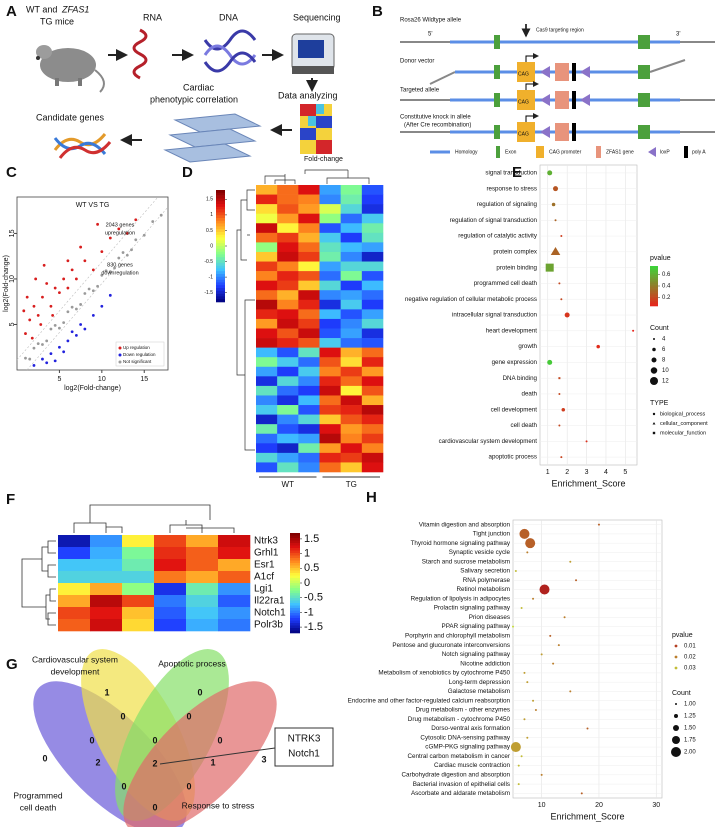  What do you see at coordinates (137, 361) in the screenshot?
I see `legend-label: Not significant` at bounding box center [137, 361].